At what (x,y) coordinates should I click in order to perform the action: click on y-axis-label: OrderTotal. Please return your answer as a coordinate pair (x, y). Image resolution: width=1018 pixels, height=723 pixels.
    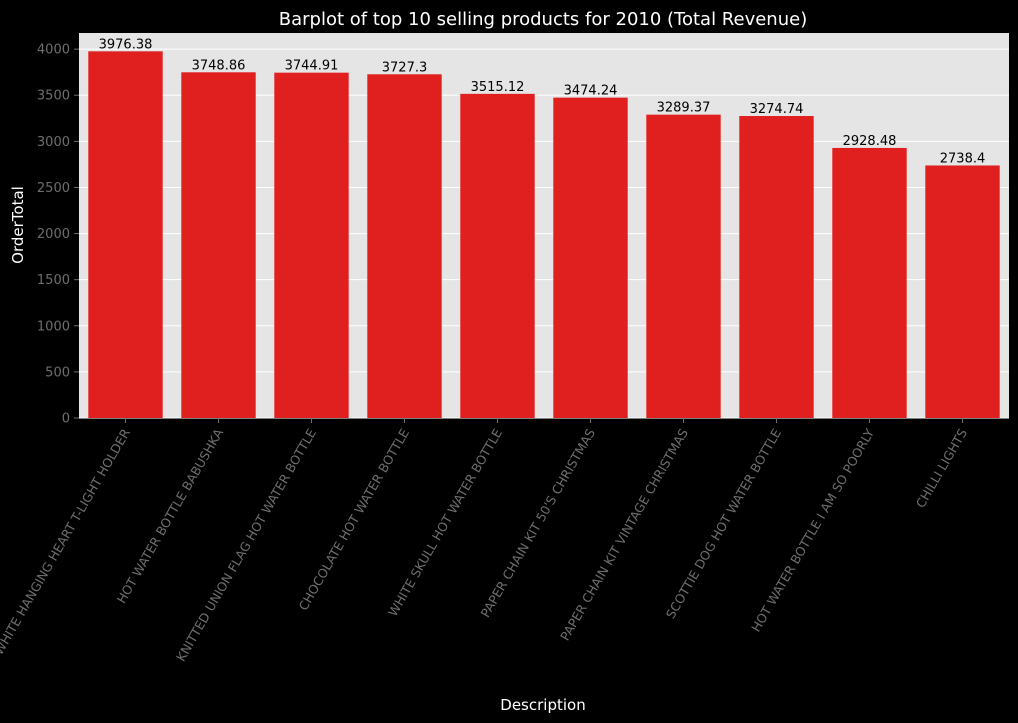
    Looking at the image, I should click on (18, 225).